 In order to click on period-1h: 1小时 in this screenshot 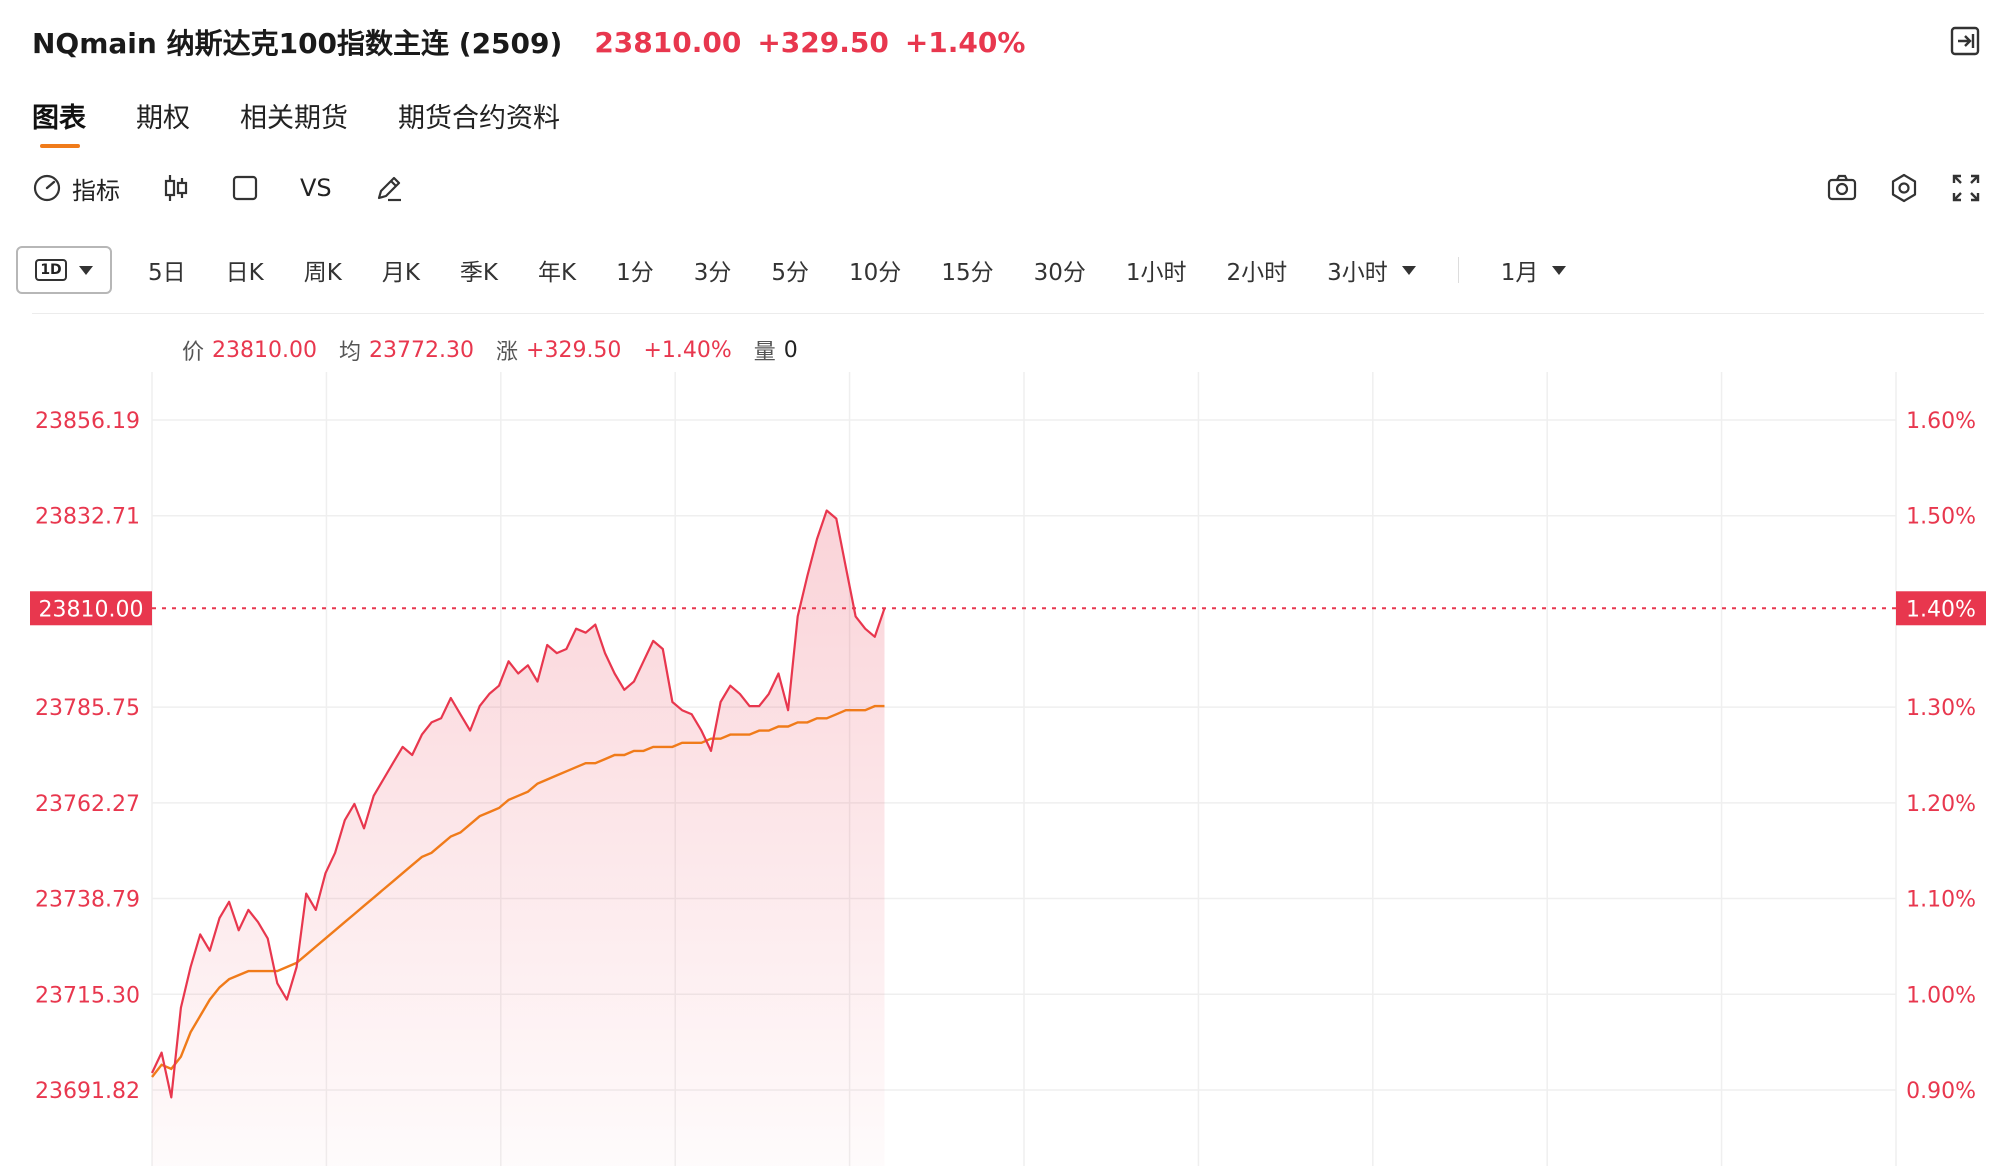, I will do `click(1156, 273)`.